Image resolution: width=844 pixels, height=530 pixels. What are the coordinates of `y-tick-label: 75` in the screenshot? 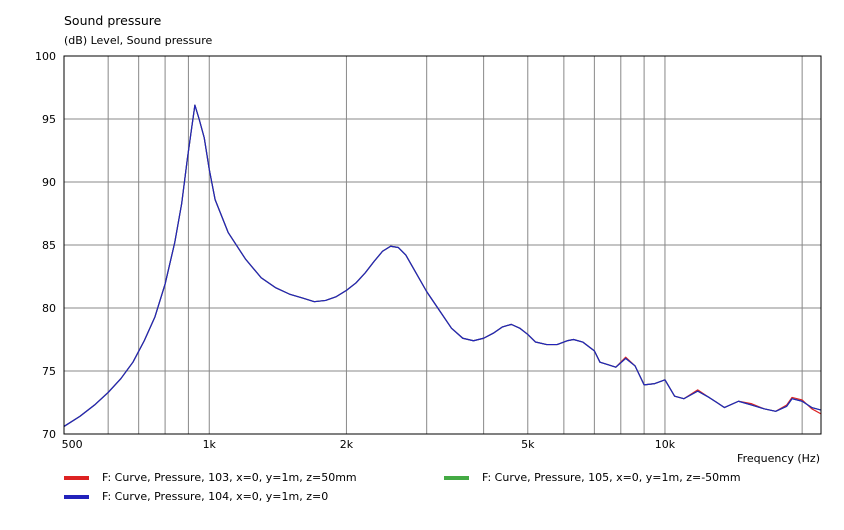 It's located at (49, 371).